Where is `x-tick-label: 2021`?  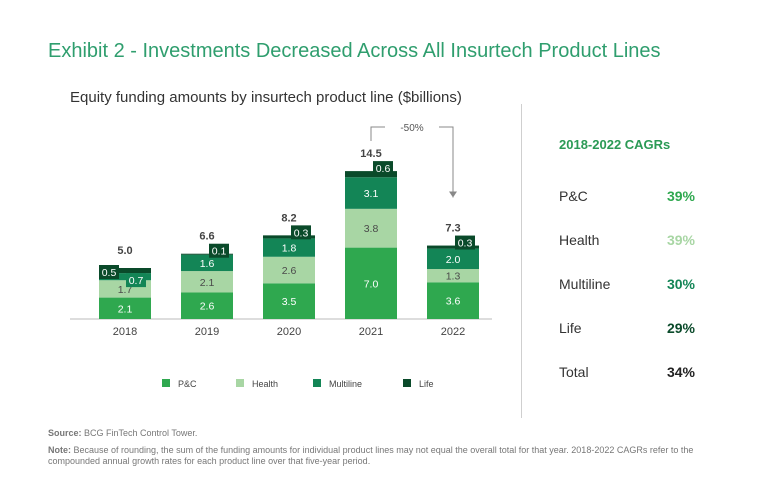
x-tick-label: 2021 is located at coordinates (371, 332).